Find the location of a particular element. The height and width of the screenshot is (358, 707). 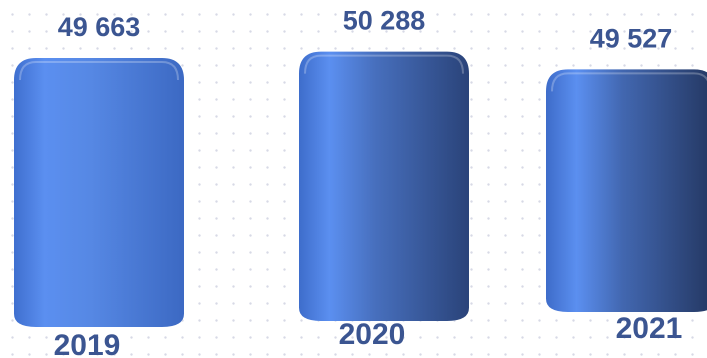

value-label-2020: 50 288 is located at coordinates (384, 21).